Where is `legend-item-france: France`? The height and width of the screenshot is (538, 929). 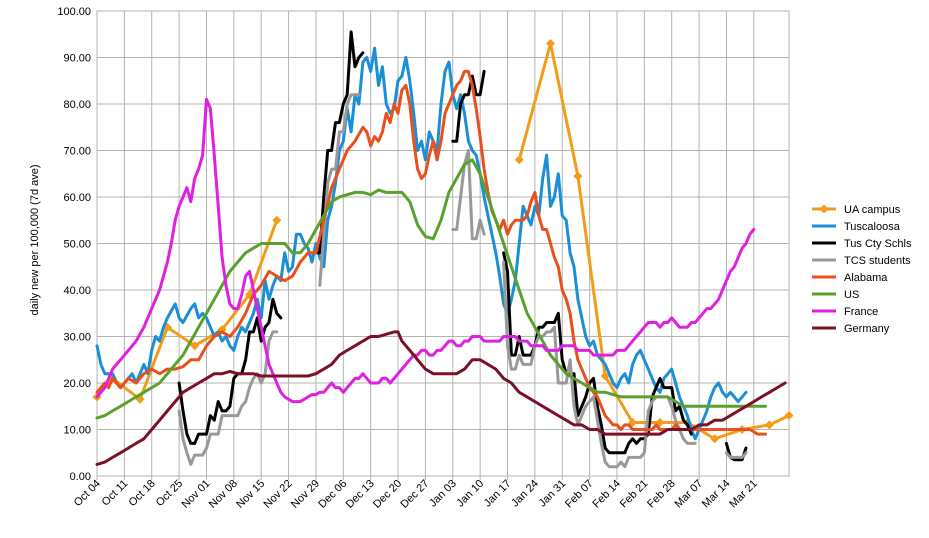
legend-item-france: France is located at coordinates (845, 312).